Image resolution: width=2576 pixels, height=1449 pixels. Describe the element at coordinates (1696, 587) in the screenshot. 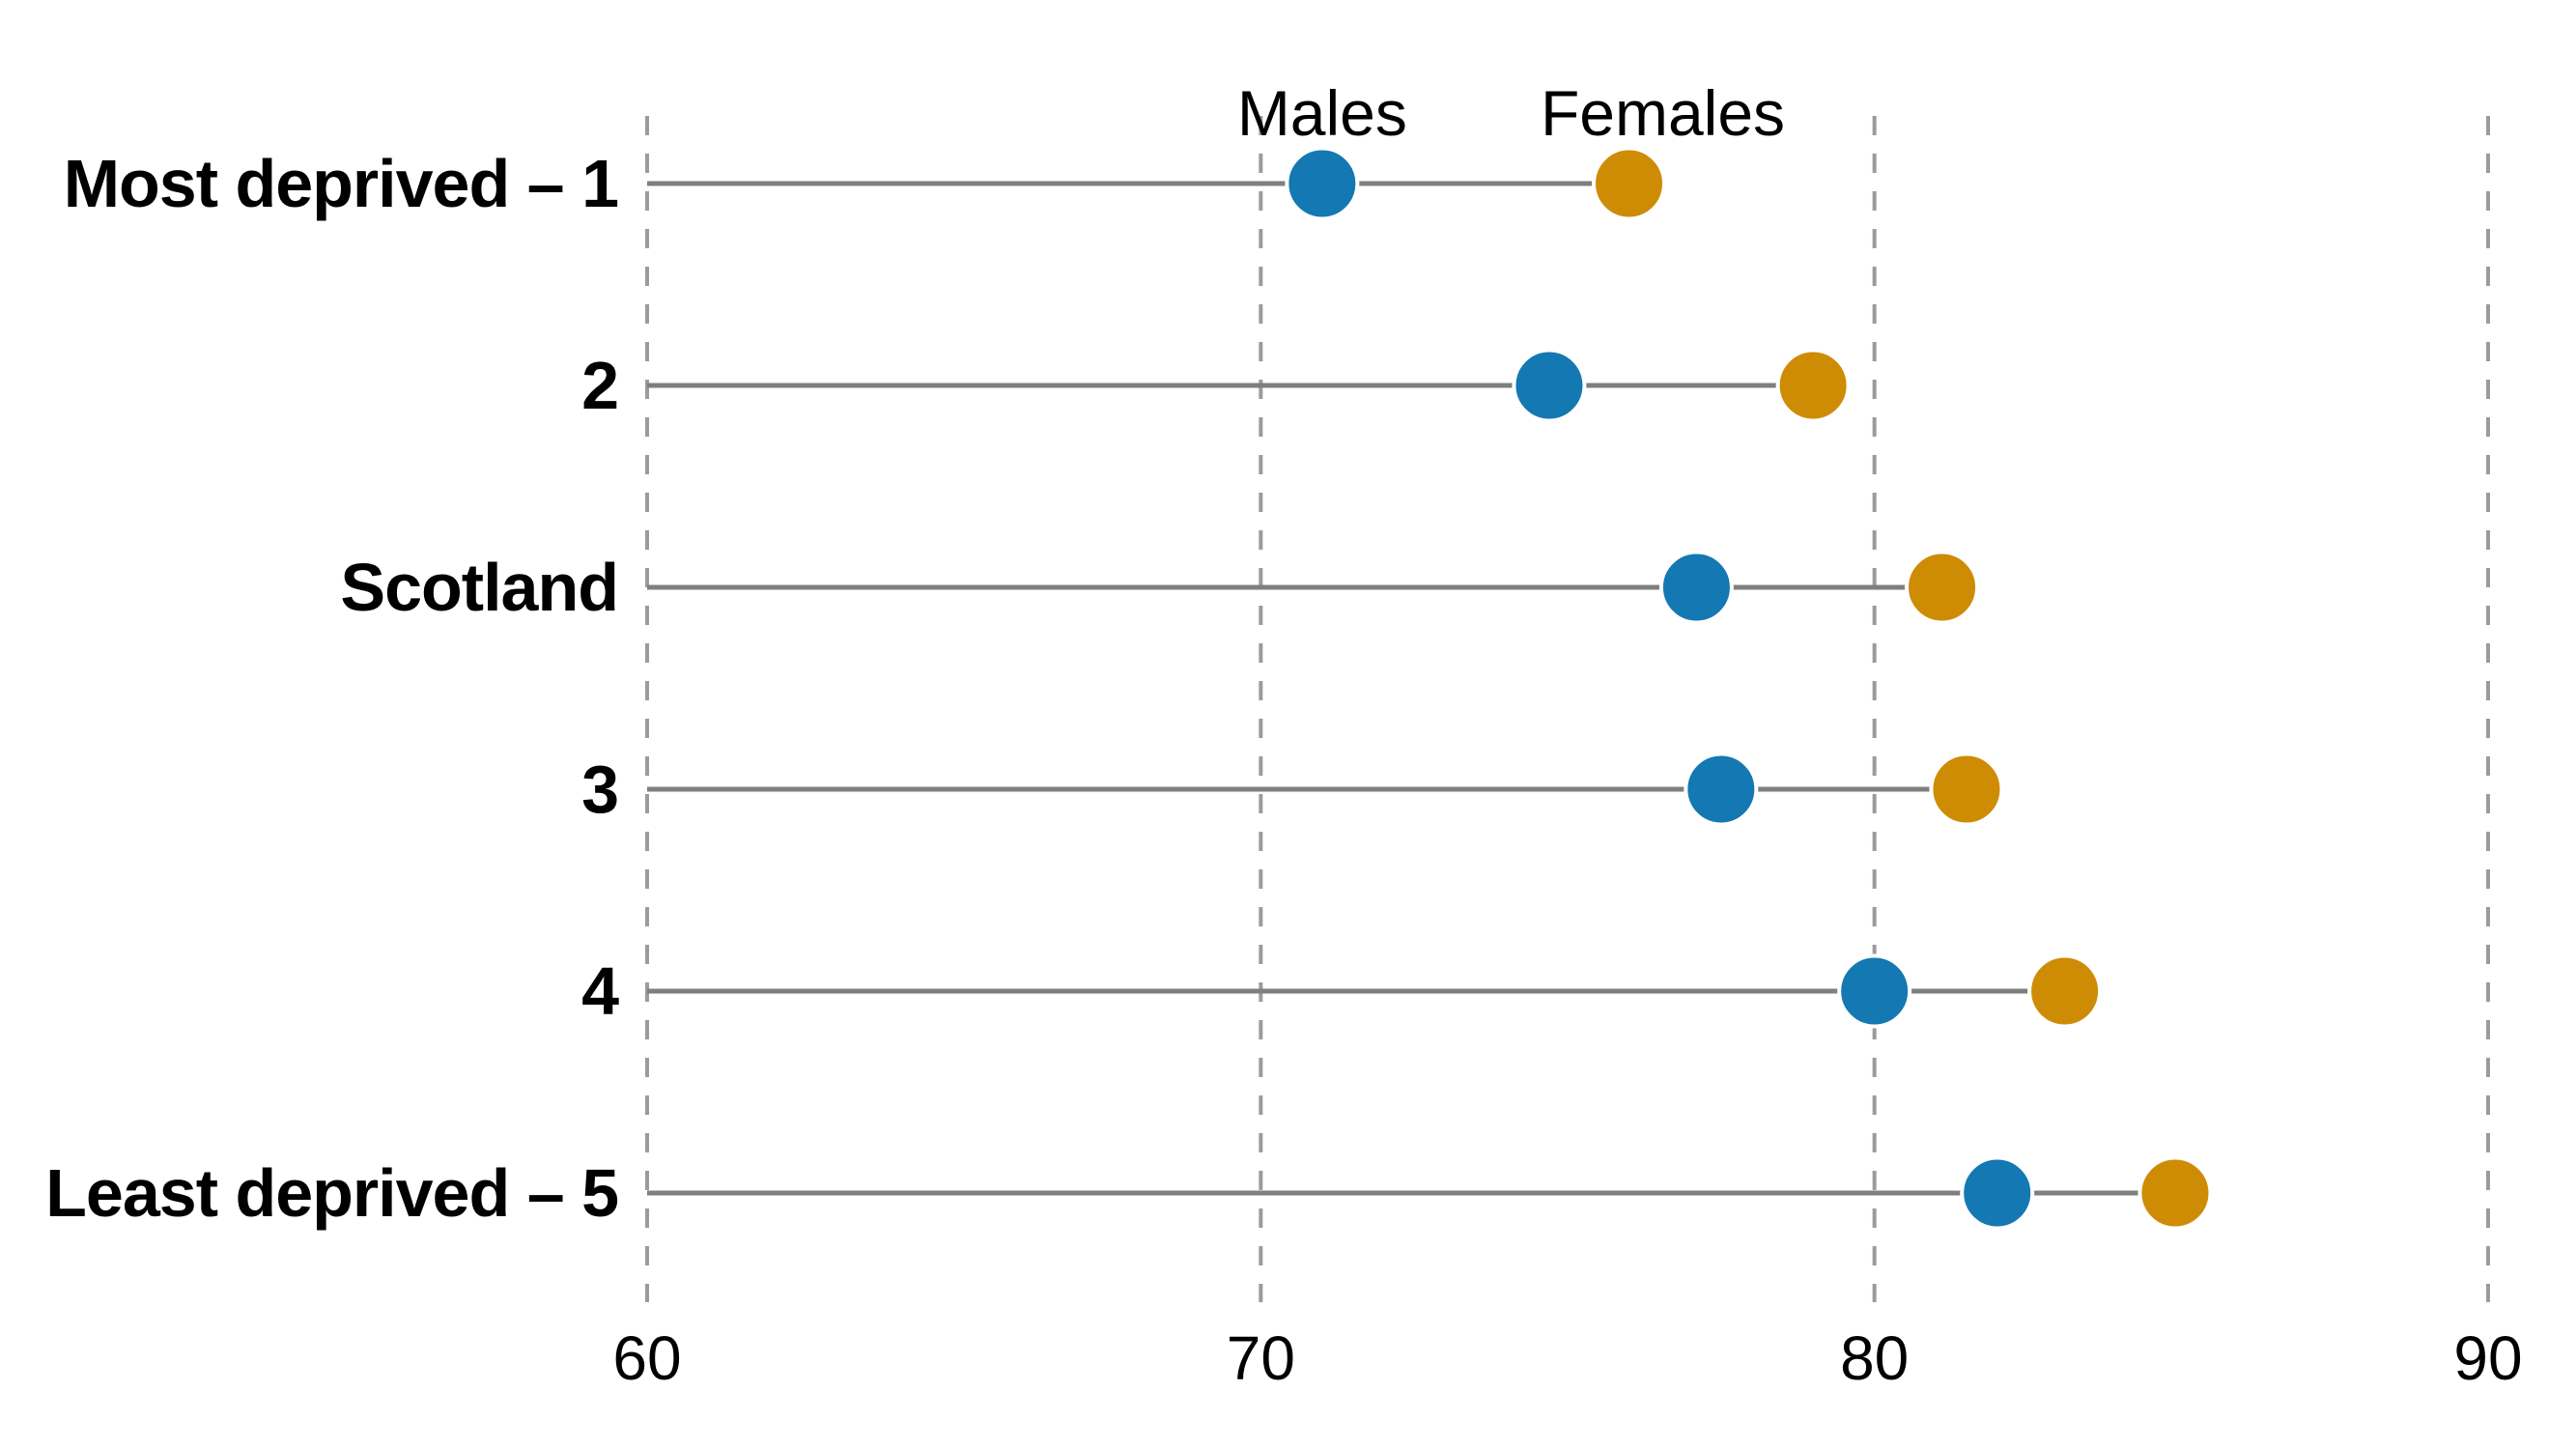

I see `males-dot-scotland` at that location.